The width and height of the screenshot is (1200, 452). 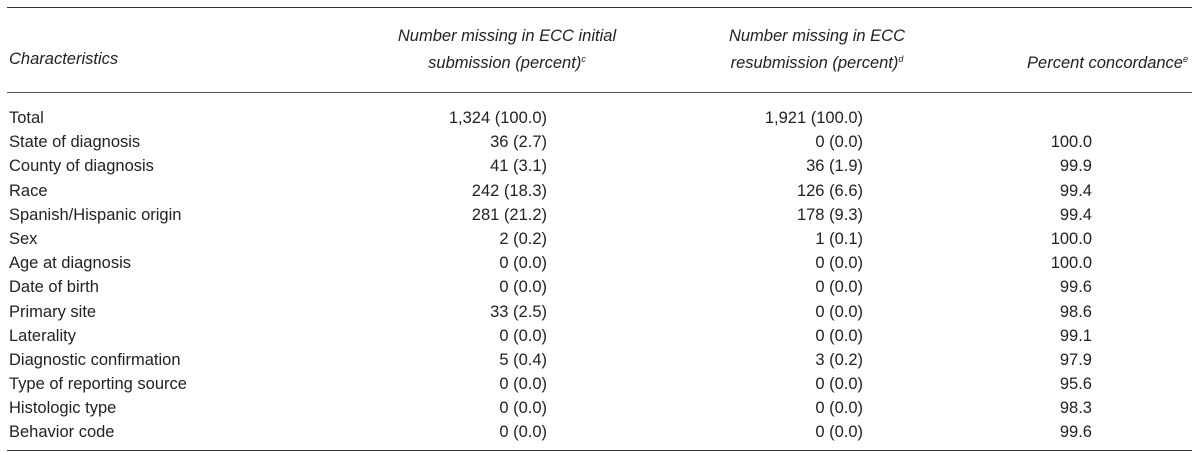 What do you see at coordinates (599, 432) in the screenshot?
I see `table-row: Behavior code 0 (0.0) 0 (0.0) 99.6` at bounding box center [599, 432].